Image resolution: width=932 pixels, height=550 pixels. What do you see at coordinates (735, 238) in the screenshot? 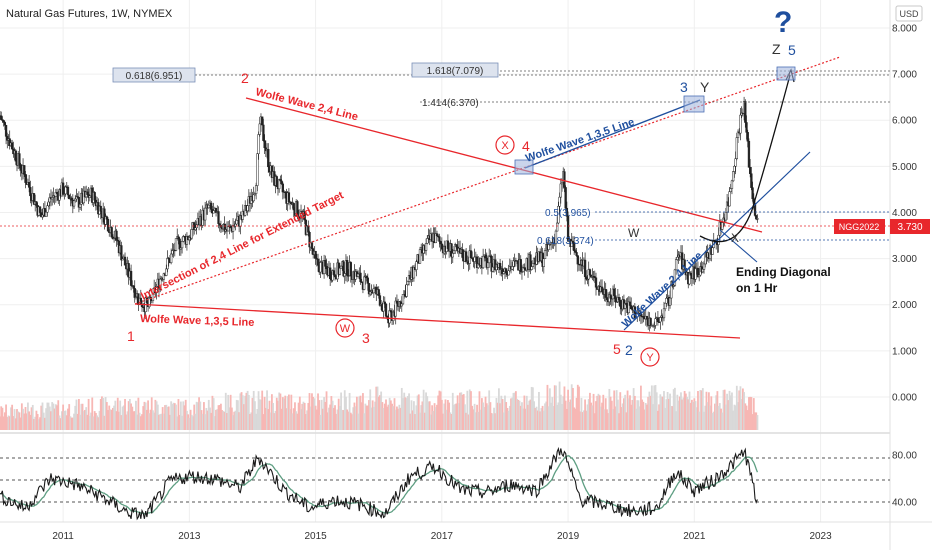
I see `wave-small-x: X` at bounding box center [735, 238].